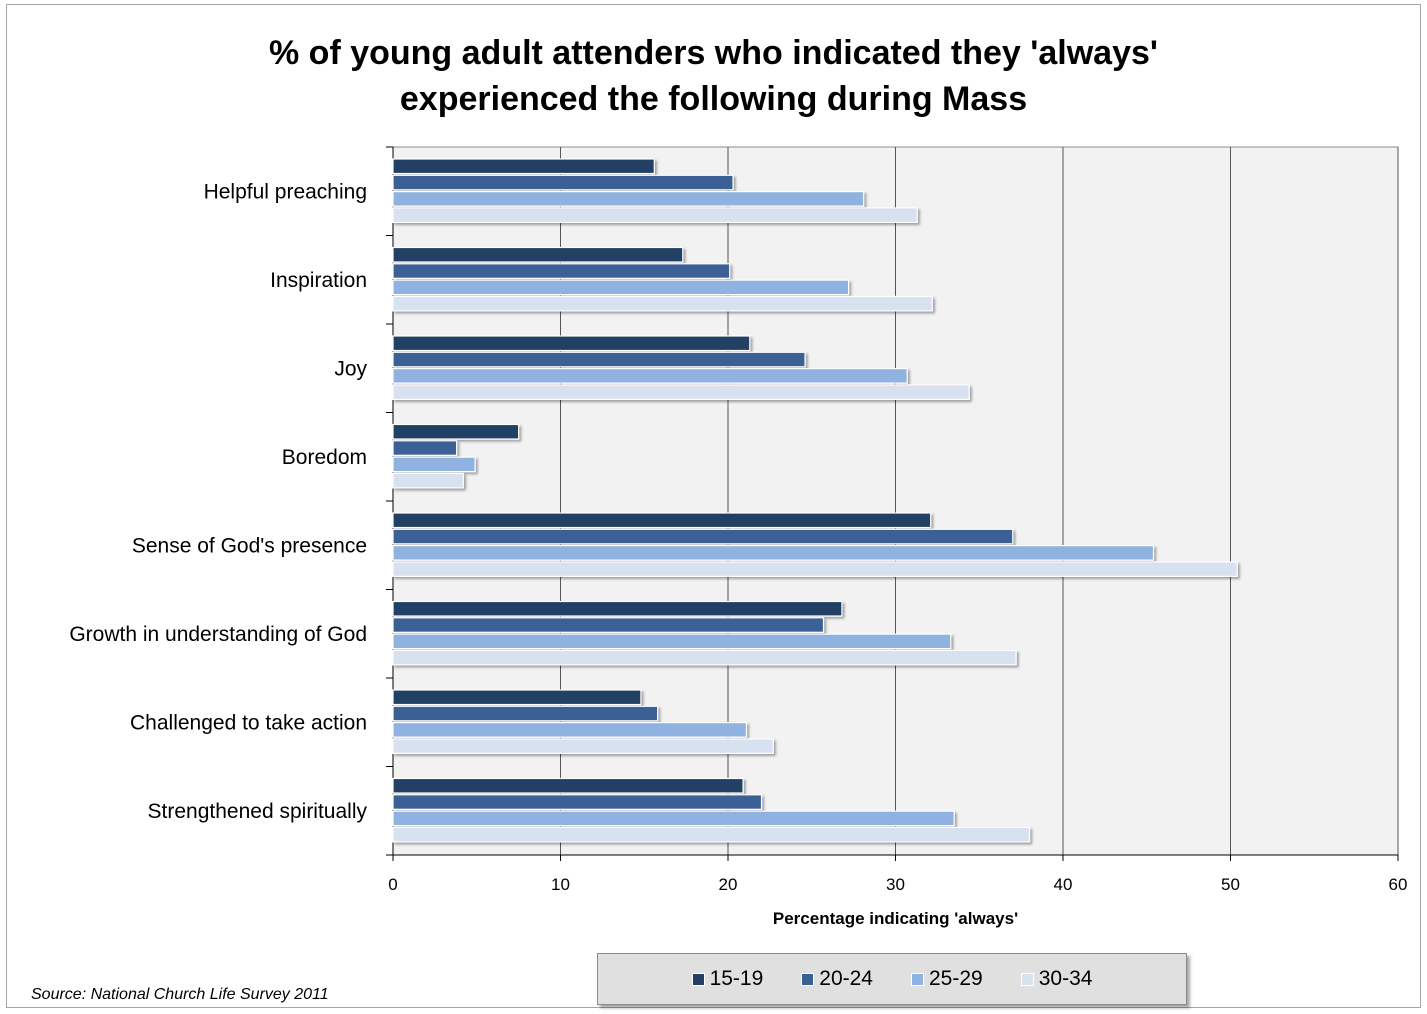  I want to click on legend: 15-19 20-24 25-29 30-34, so click(892, 979).